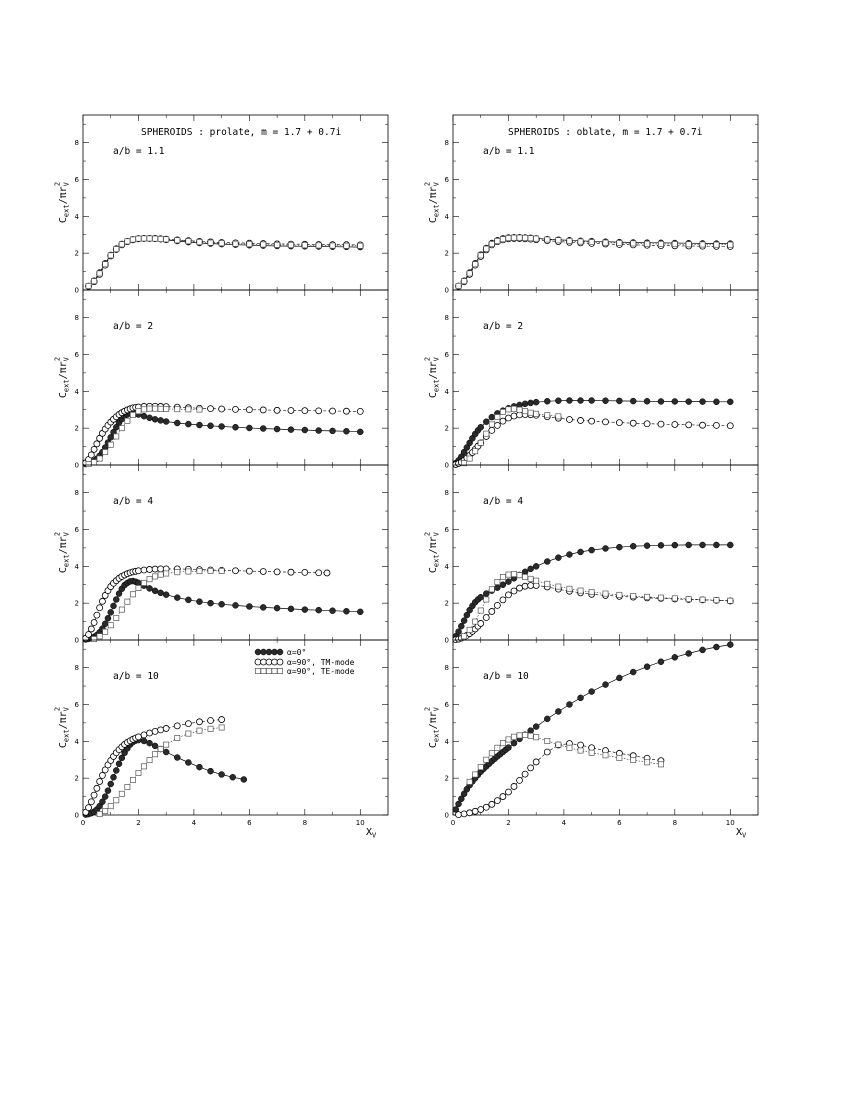  What do you see at coordinates (241, 132) in the screenshot?
I see `column-title-prolate: SPHEROIDS : prolate, m = 1.7 + 0.7i` at bounding box center [241, 132].